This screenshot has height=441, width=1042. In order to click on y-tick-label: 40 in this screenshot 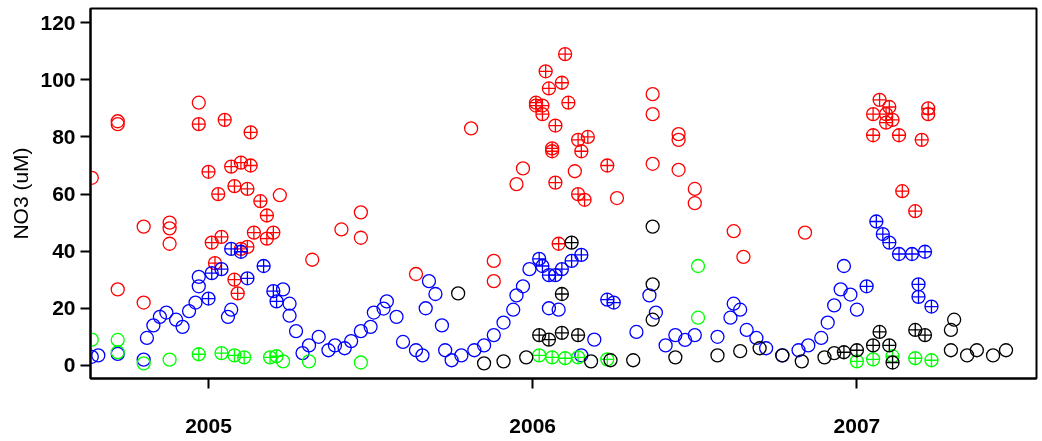, I will do `click(64, 251)`.